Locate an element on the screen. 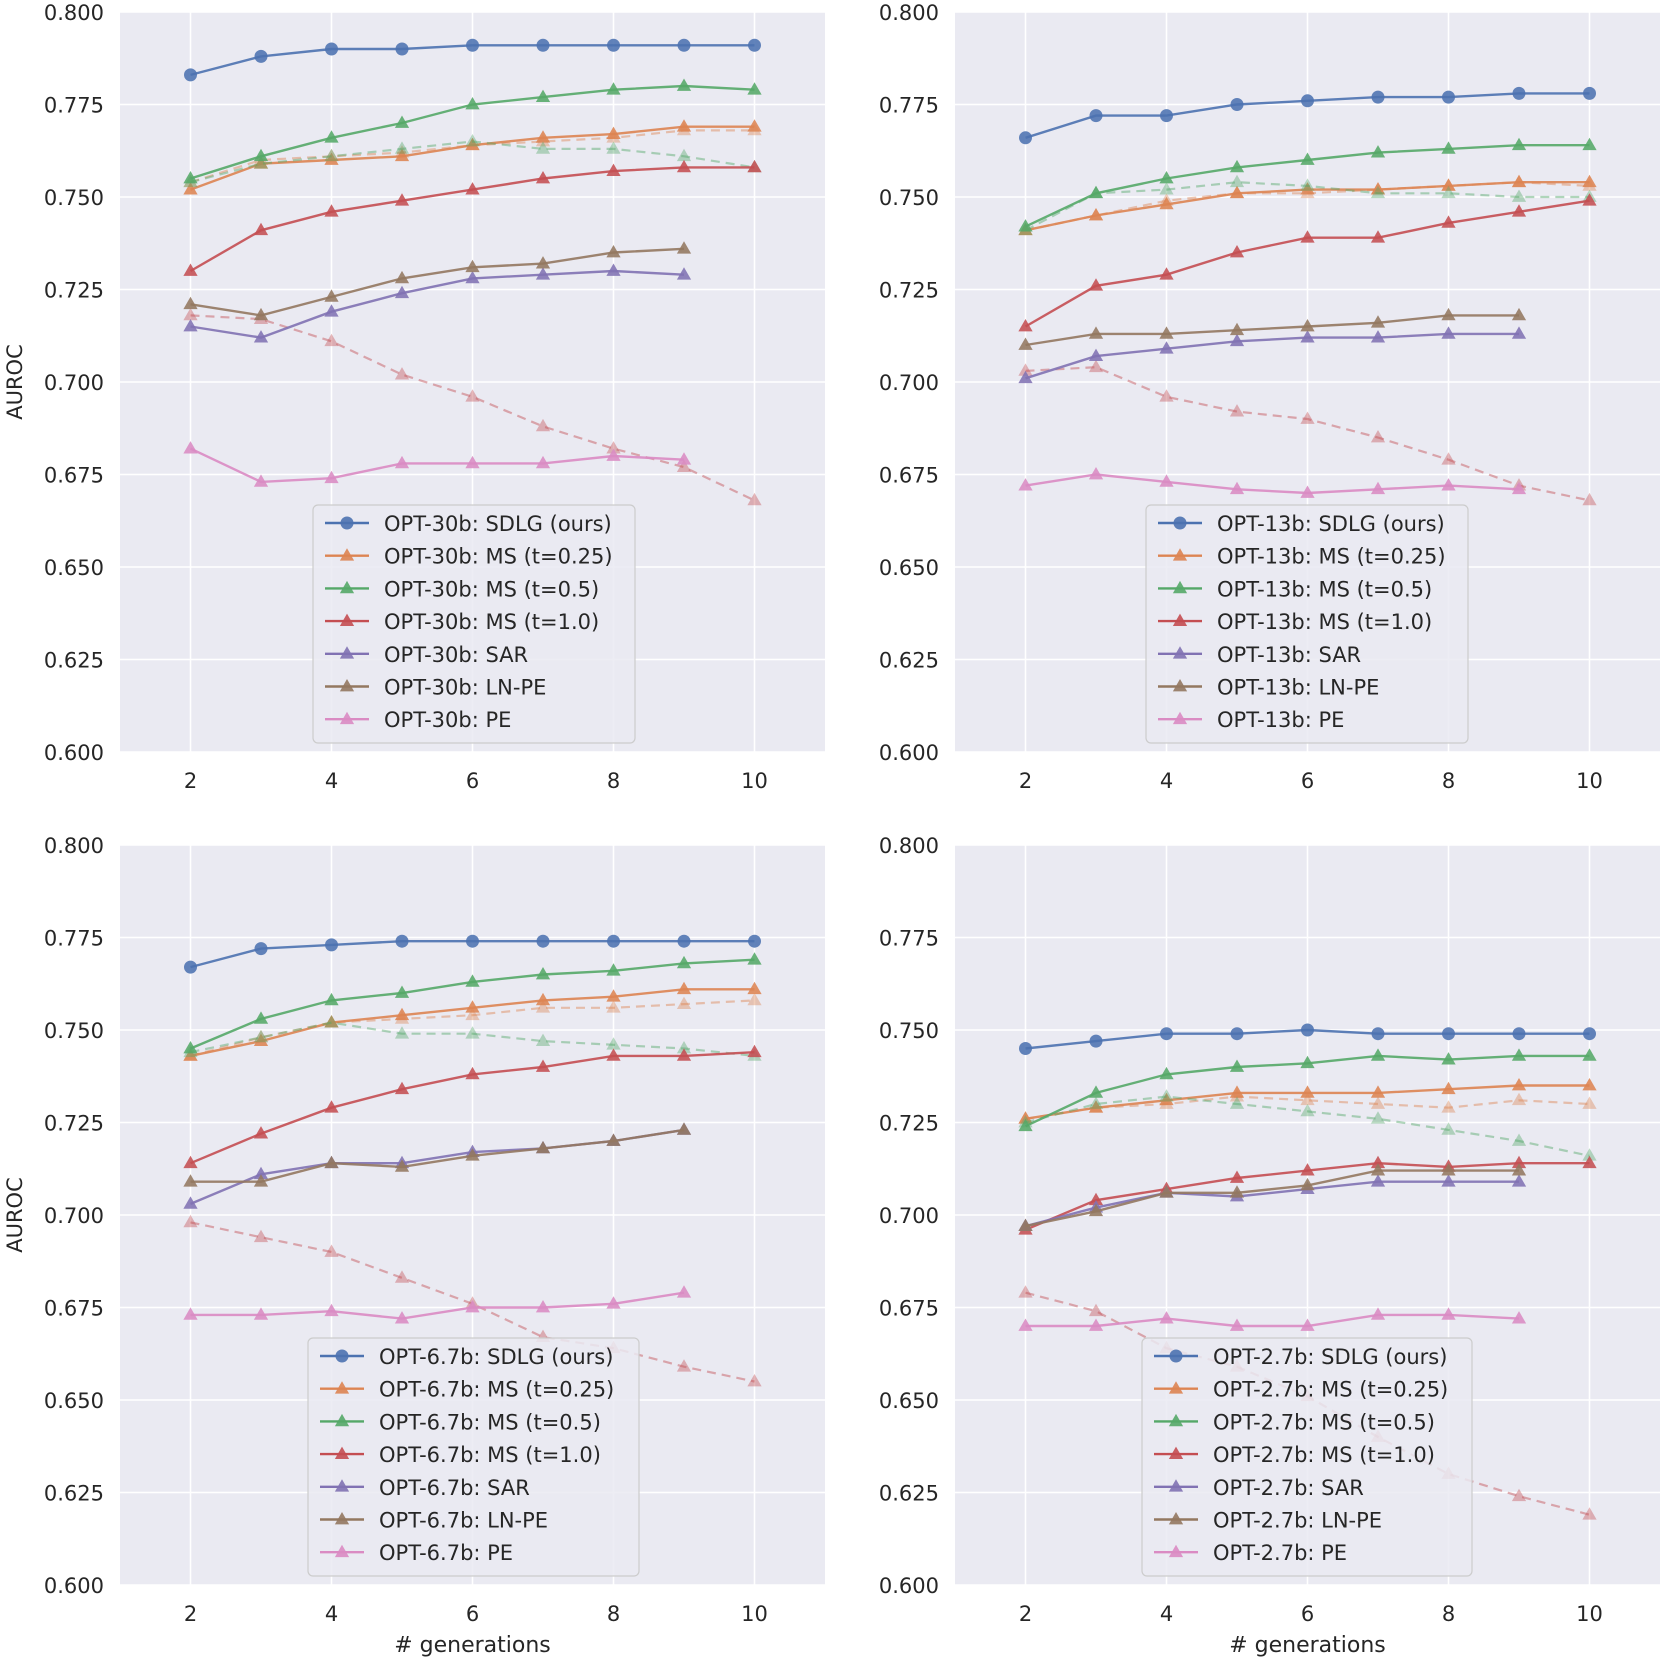  y-tick-label: 0.675 is located at coordinates (909, 1309).